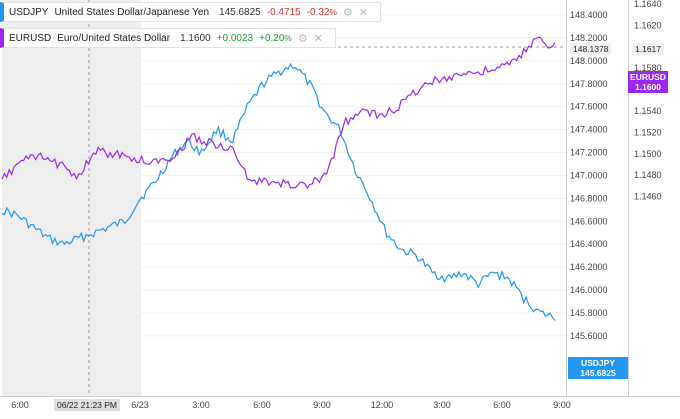 The width and height of the screenshot is (680, 419). What do you see at coordinates (598, 368) in the screenshot?
I see `usdjpy-price-tag: USDJPY 145.6825` at bounding box center [598, 368].